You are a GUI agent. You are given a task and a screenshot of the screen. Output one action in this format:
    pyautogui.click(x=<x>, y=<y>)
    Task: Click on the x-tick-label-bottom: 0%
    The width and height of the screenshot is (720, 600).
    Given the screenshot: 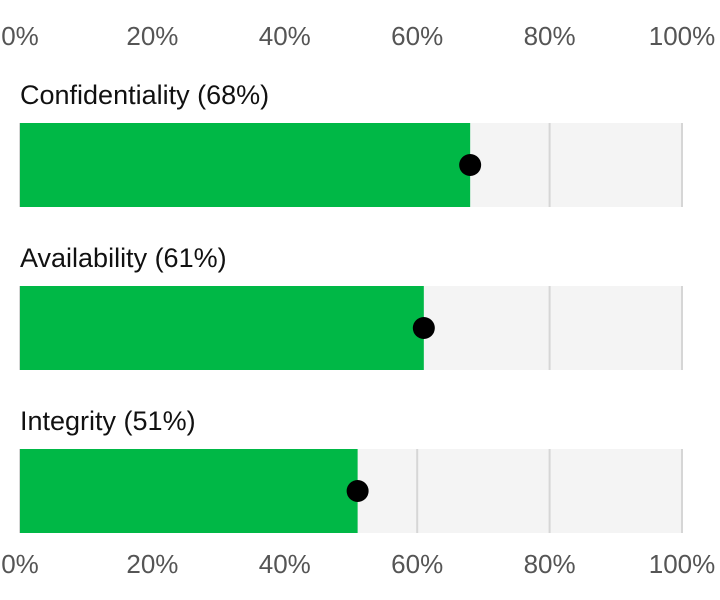 What is the action you would take?
    pyautogui.click(x=20, y=564)
    